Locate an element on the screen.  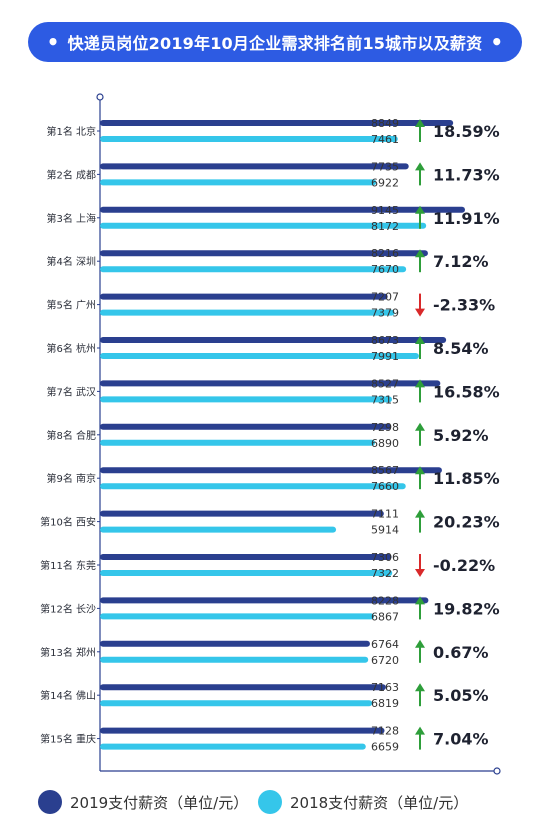
category-label: 第13名 郑州 is located at coordinates (68, 652).